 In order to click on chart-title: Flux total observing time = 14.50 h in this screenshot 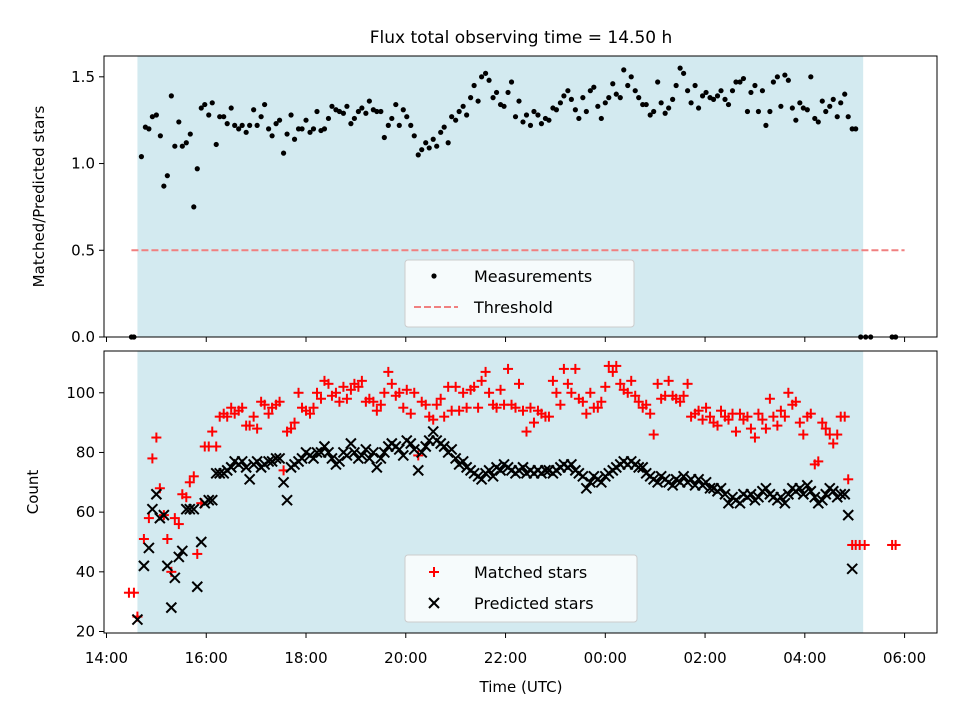, I will do `click(521, 38)`.